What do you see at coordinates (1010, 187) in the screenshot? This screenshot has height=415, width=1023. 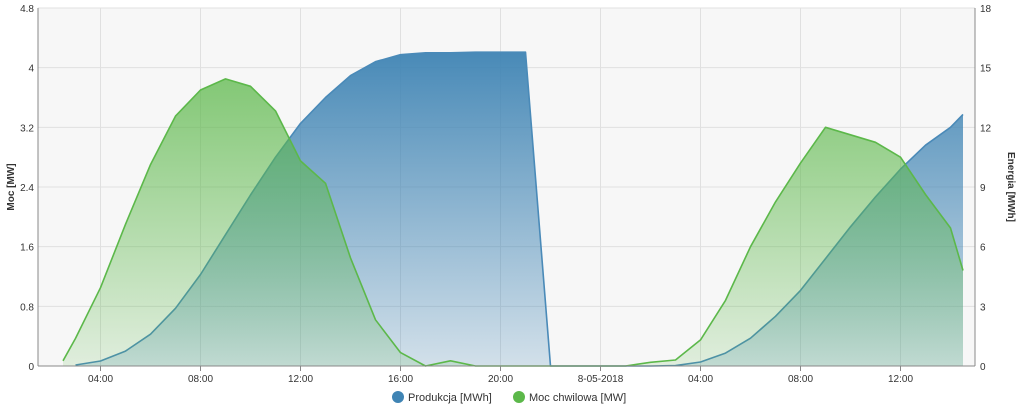 I see `right-axis-title: Energia [MWh]` at bounding box center [1010, 187].